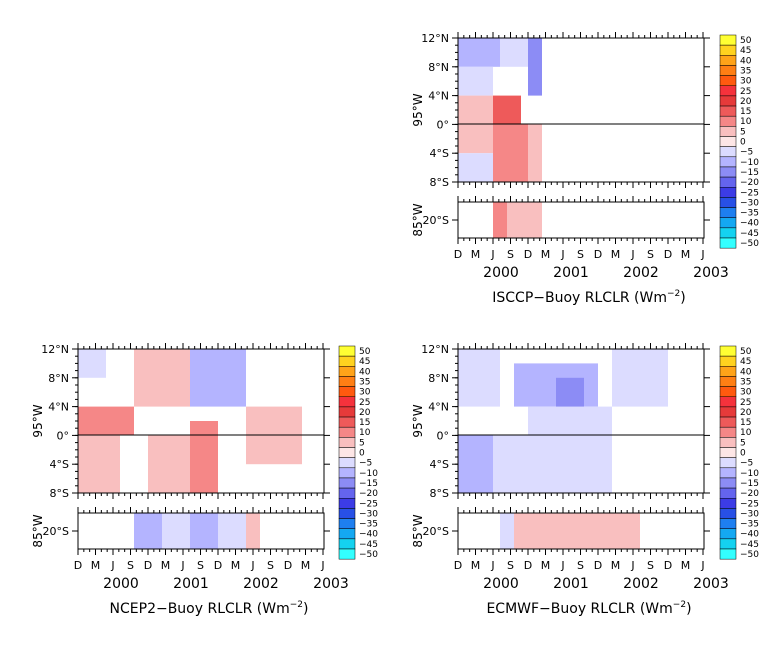 This screenshot has width=768, height=662. Describe the element at coordinates (58, 407) in the screenshot. I see `ncep2-y-tick-label: 4°N` at that location.